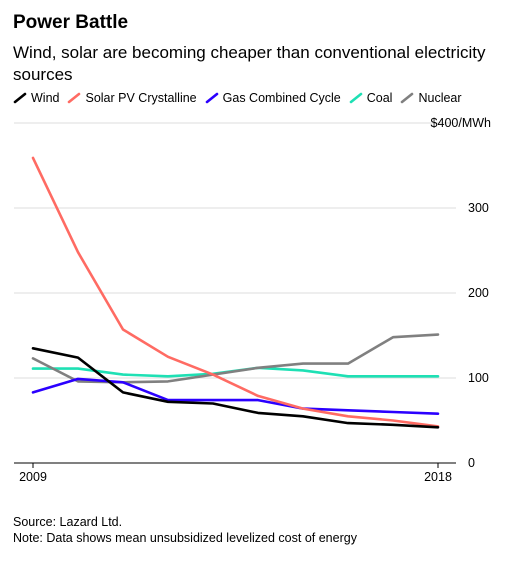 This screenshot has width=508, height=561. I want to click on legend-item: Wind, so click(36, 98).